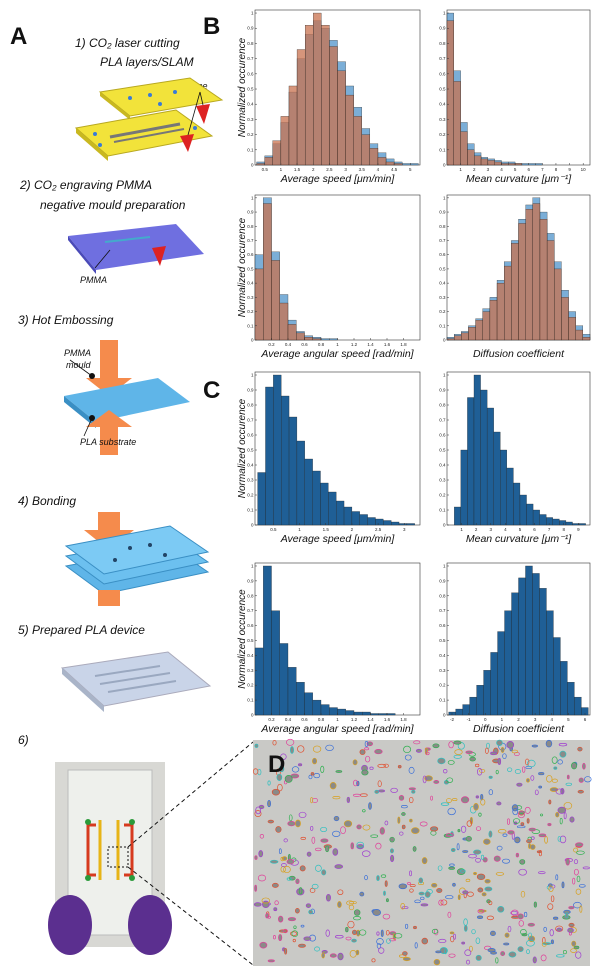 The image size is (595, 969). I want to click on panel-label: B, so click(211, 26).